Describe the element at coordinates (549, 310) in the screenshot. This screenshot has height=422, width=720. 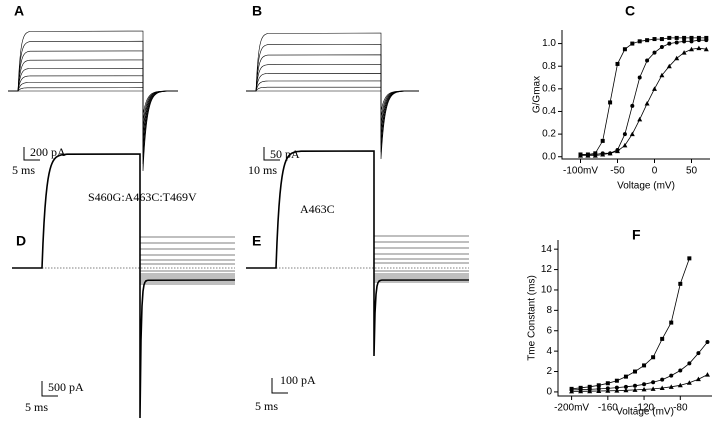
I see `y-tick-label: 8` at that location.